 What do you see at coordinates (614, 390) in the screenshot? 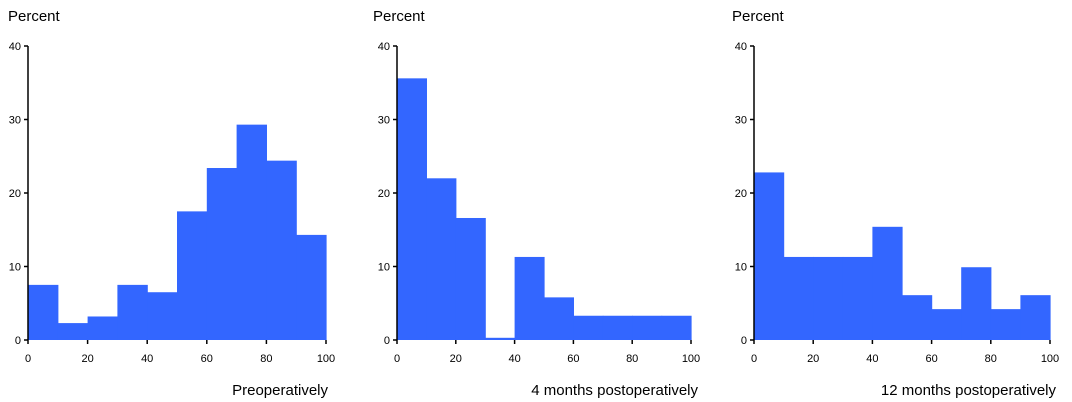
I see `x-axis-title: 4 months postoperatively` at bounding box center [614, 390].